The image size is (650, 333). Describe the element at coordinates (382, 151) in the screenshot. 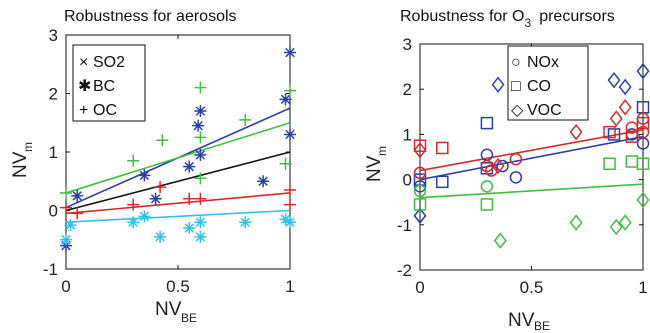

I see `y-axis-label-sub-o3: m` at that location.